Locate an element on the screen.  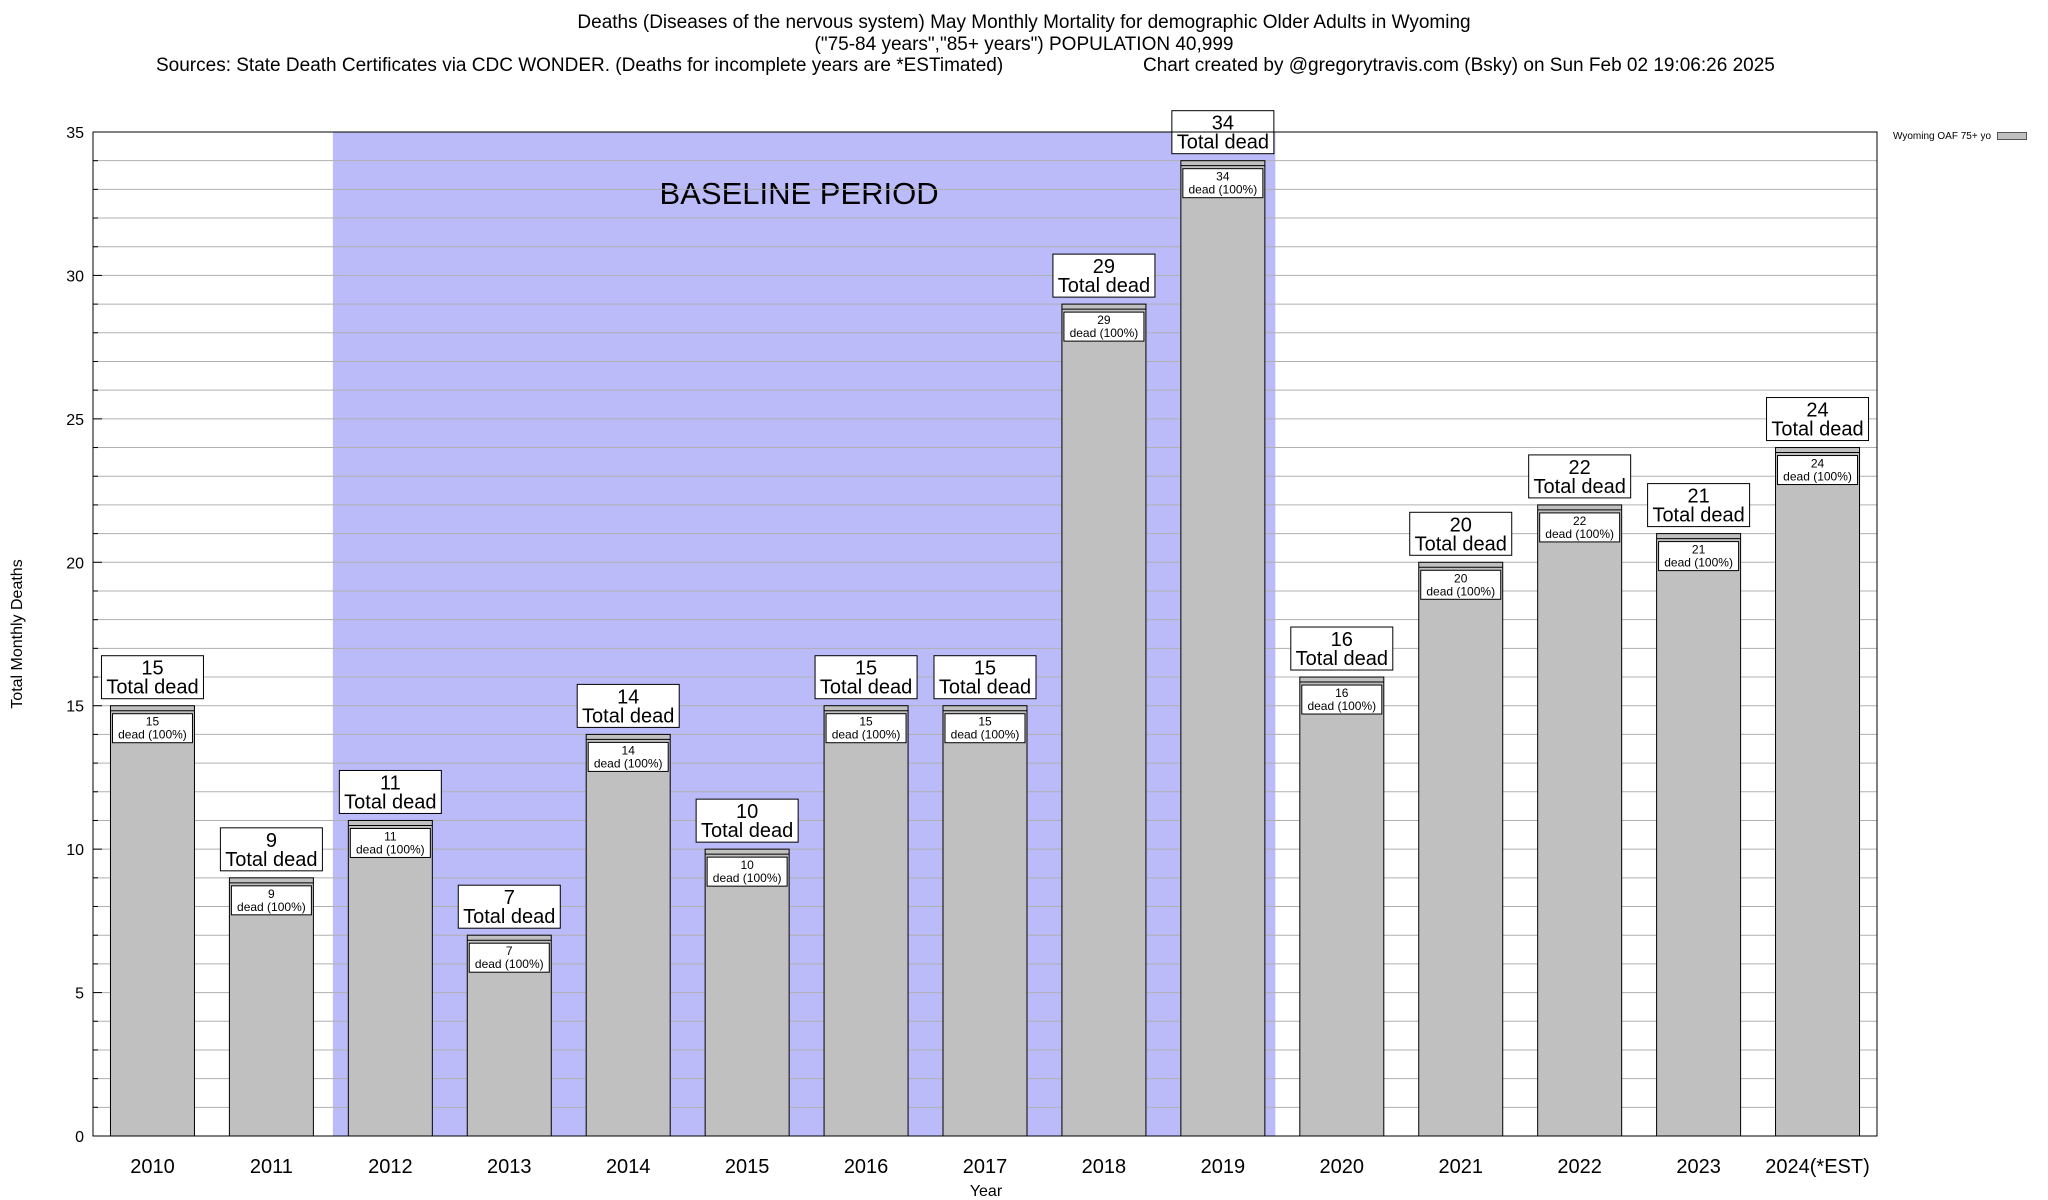
bar-total-value: 9 is located at coordinates (271, 841).